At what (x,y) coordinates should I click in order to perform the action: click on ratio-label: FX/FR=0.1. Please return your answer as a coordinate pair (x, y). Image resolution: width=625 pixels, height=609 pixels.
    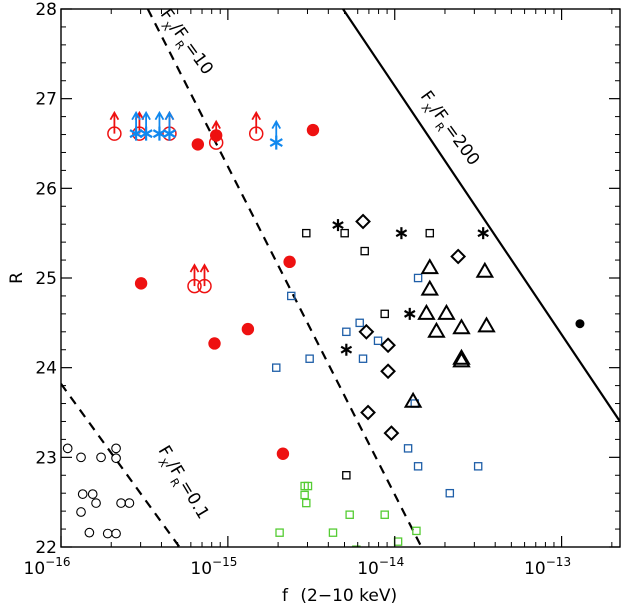
    Looking at the image, I should click on (181, 483).